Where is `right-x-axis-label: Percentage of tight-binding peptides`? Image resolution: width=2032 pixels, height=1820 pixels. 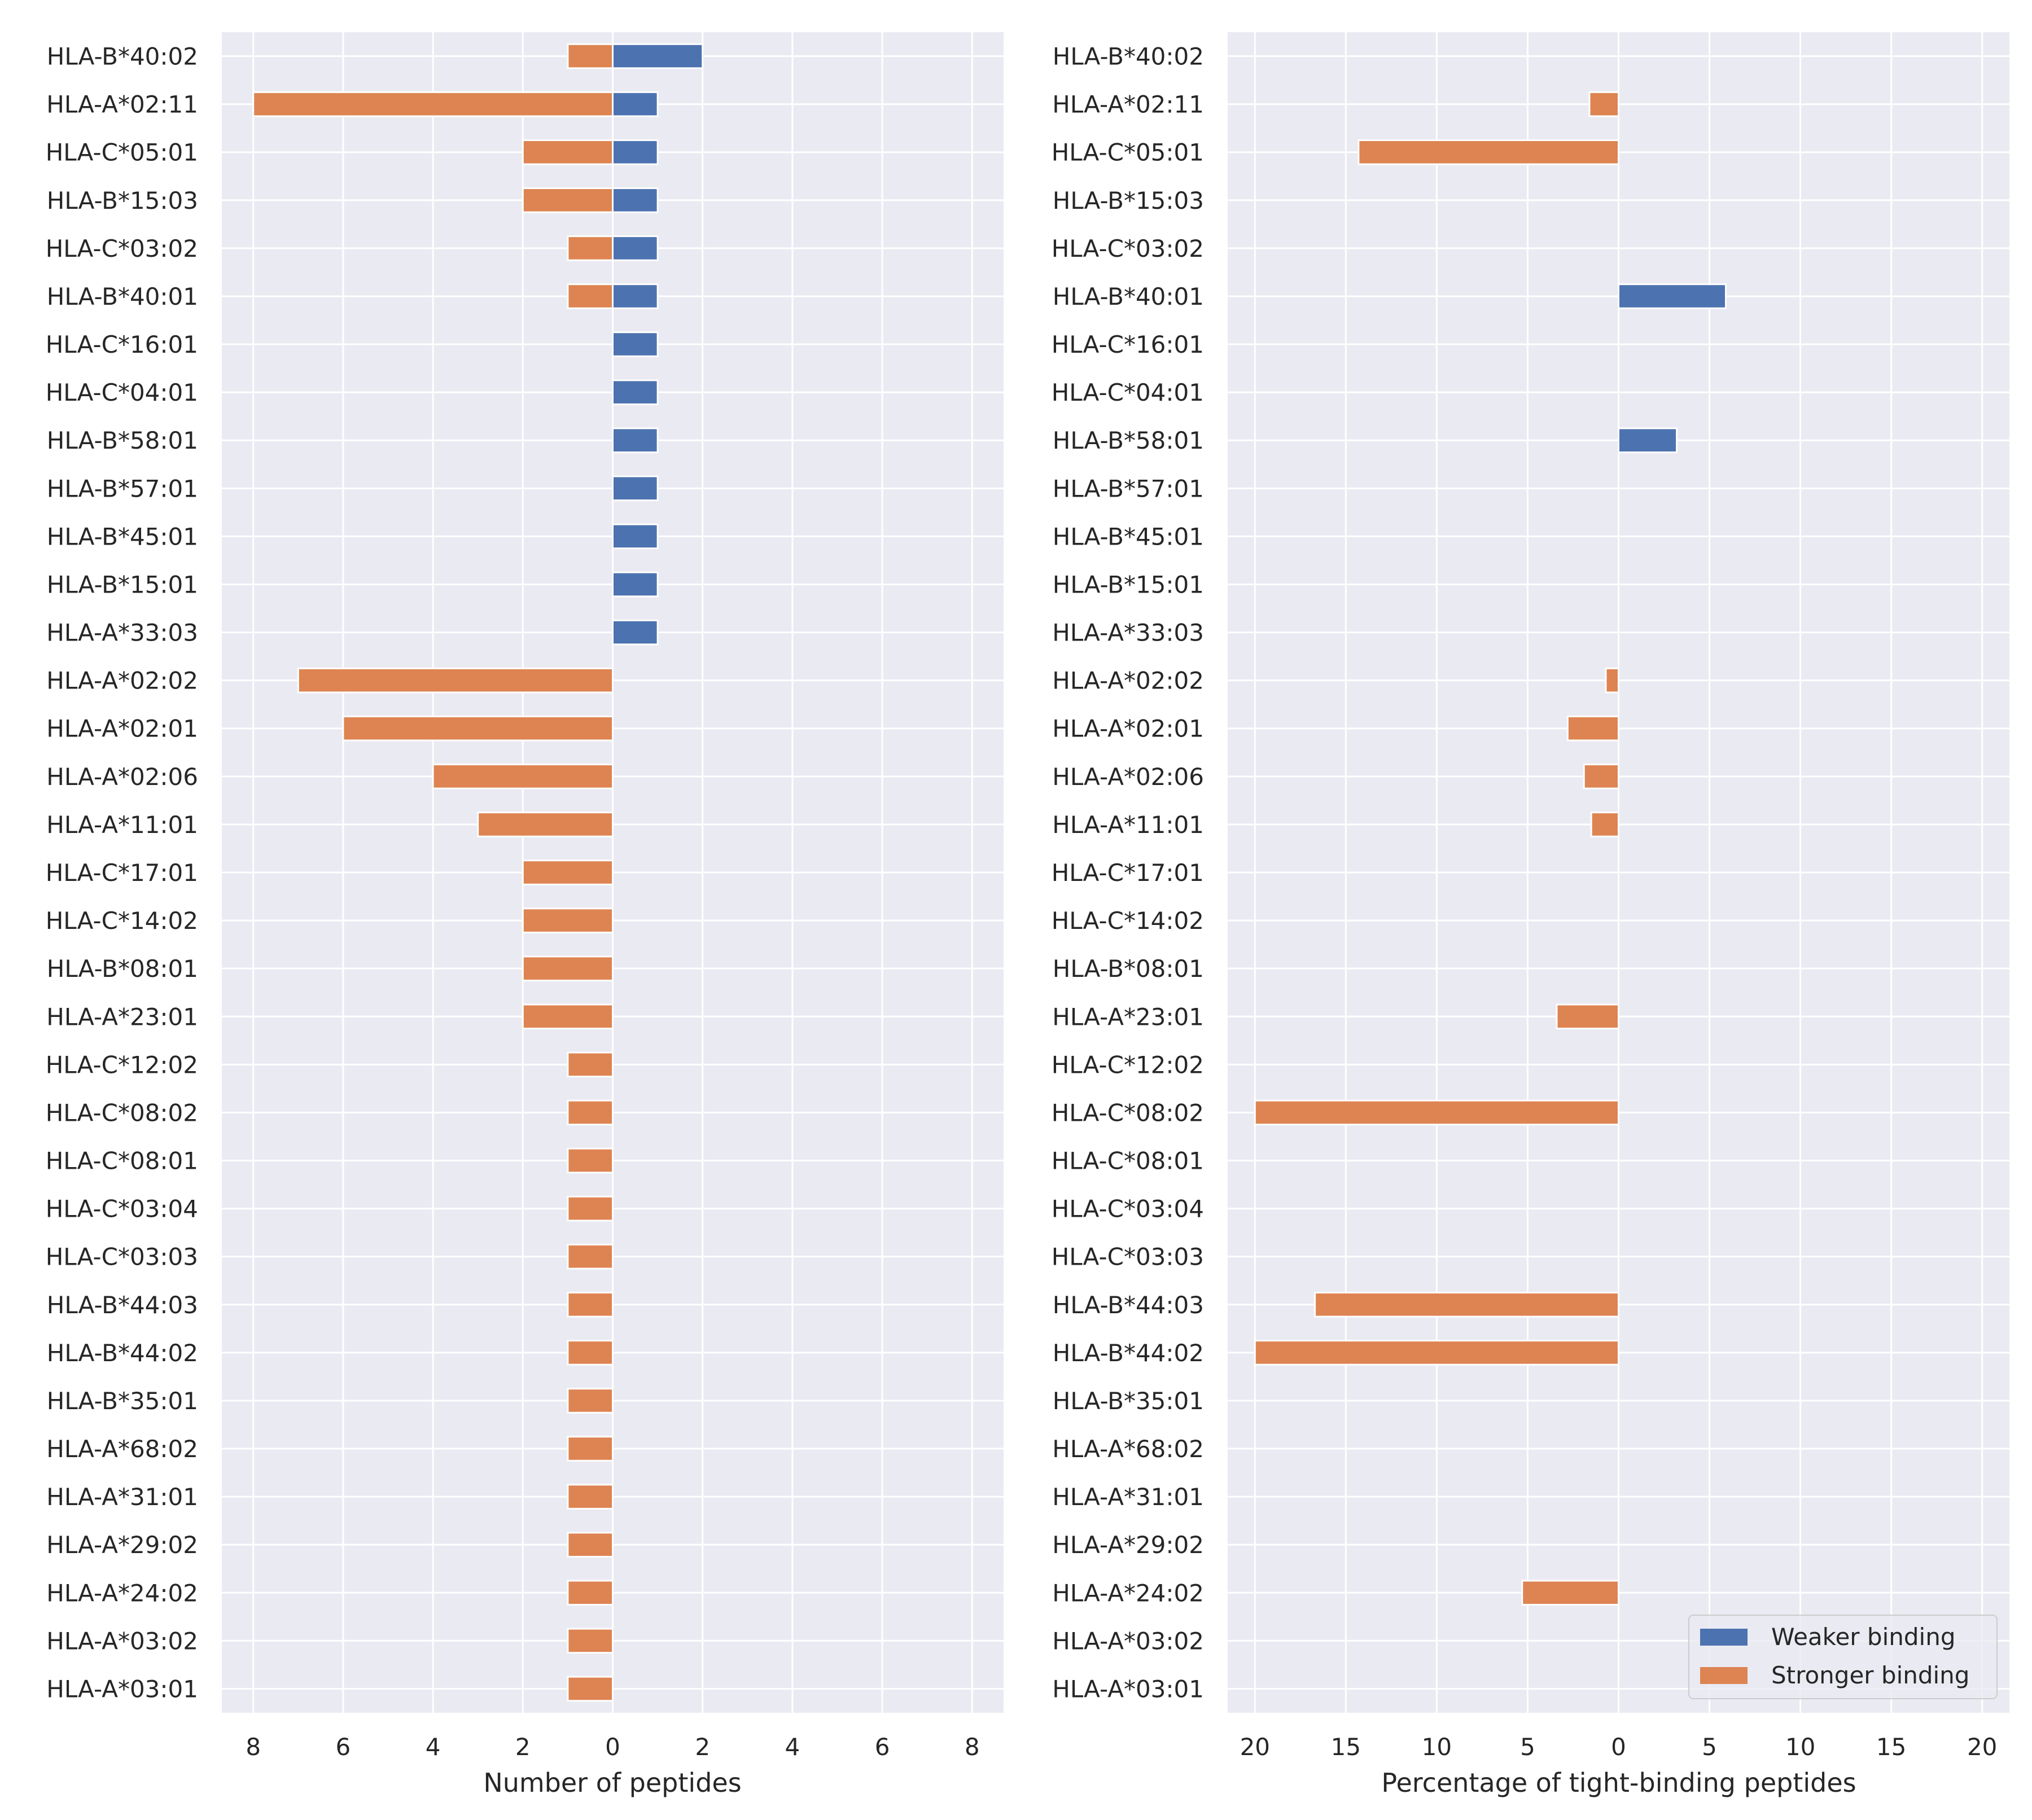
right-x-axis-label: Percentage of tight-binding peptides is located at coordinates (1618, 1783).